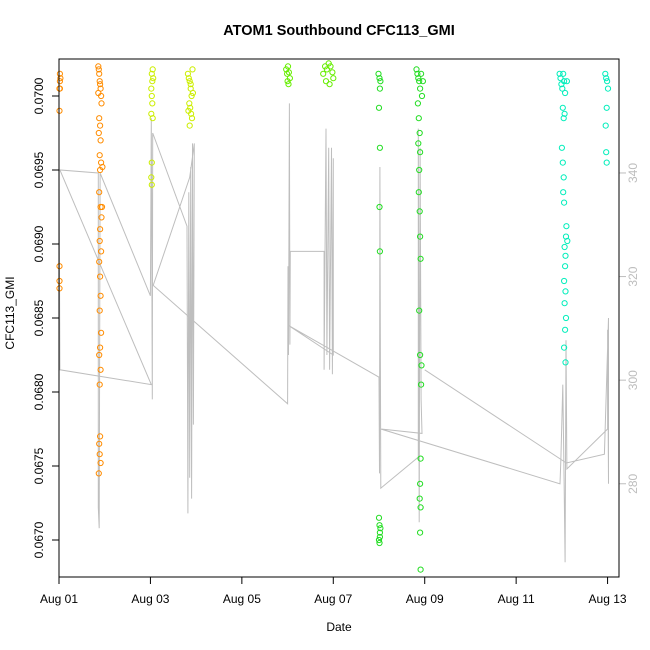 Image resolution: width=650 pixels, height=650 pixels. I want to click on y2-tick-label: 340, so click(633, 173).